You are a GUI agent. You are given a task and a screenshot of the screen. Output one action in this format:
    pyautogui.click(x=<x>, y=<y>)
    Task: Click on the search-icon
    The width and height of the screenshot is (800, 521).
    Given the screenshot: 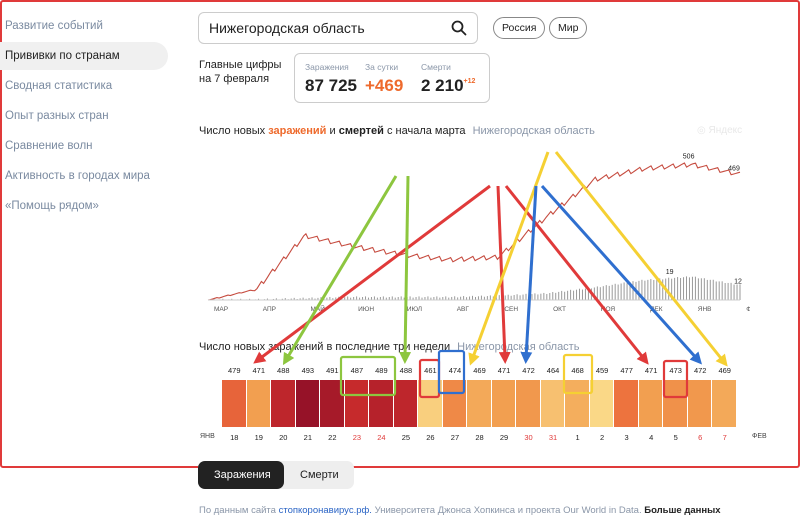 What is the action you would take?
    pyautogui.click(x=459, y=28)
    